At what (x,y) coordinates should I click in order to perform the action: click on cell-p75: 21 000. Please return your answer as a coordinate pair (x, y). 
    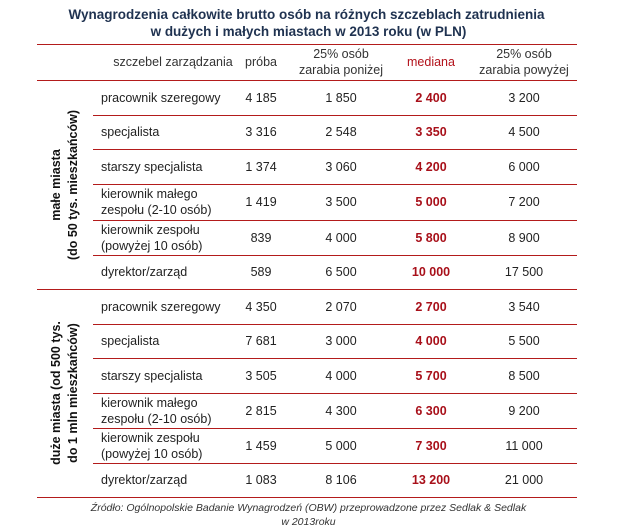
    Looking at the image, I should click on (524, 480).